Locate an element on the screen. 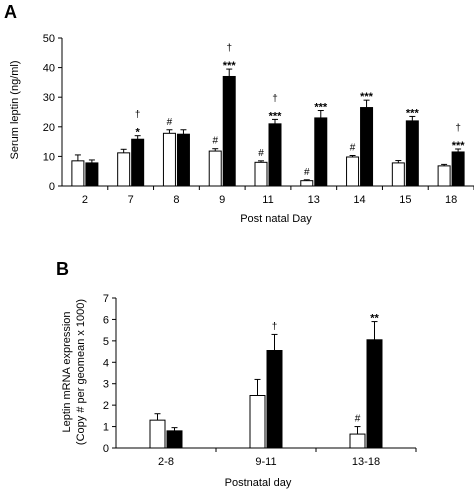 The image size is (474, 492). y-tick-label: 4 is located at coordinates (106, 363).